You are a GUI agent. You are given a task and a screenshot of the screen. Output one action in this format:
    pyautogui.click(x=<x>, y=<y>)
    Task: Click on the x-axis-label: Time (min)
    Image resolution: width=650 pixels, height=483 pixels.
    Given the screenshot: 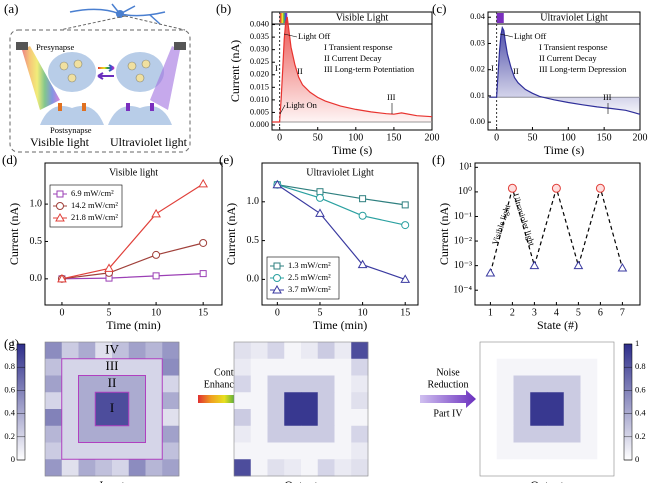 What is the action you would take?
    pyautogui.click(x=133, y=325)
    